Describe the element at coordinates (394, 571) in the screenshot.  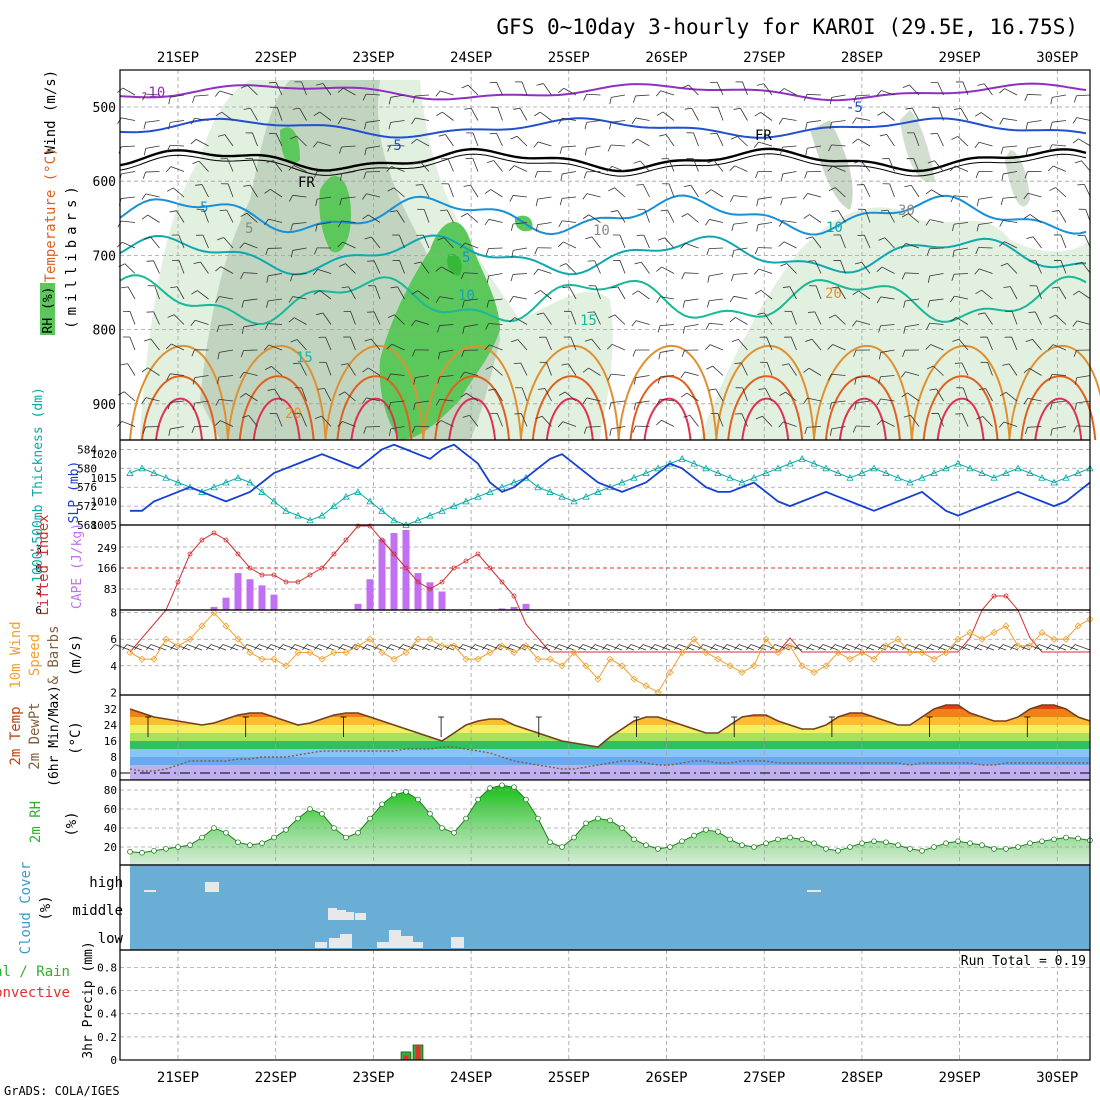
I see `cape-bar` at that location.